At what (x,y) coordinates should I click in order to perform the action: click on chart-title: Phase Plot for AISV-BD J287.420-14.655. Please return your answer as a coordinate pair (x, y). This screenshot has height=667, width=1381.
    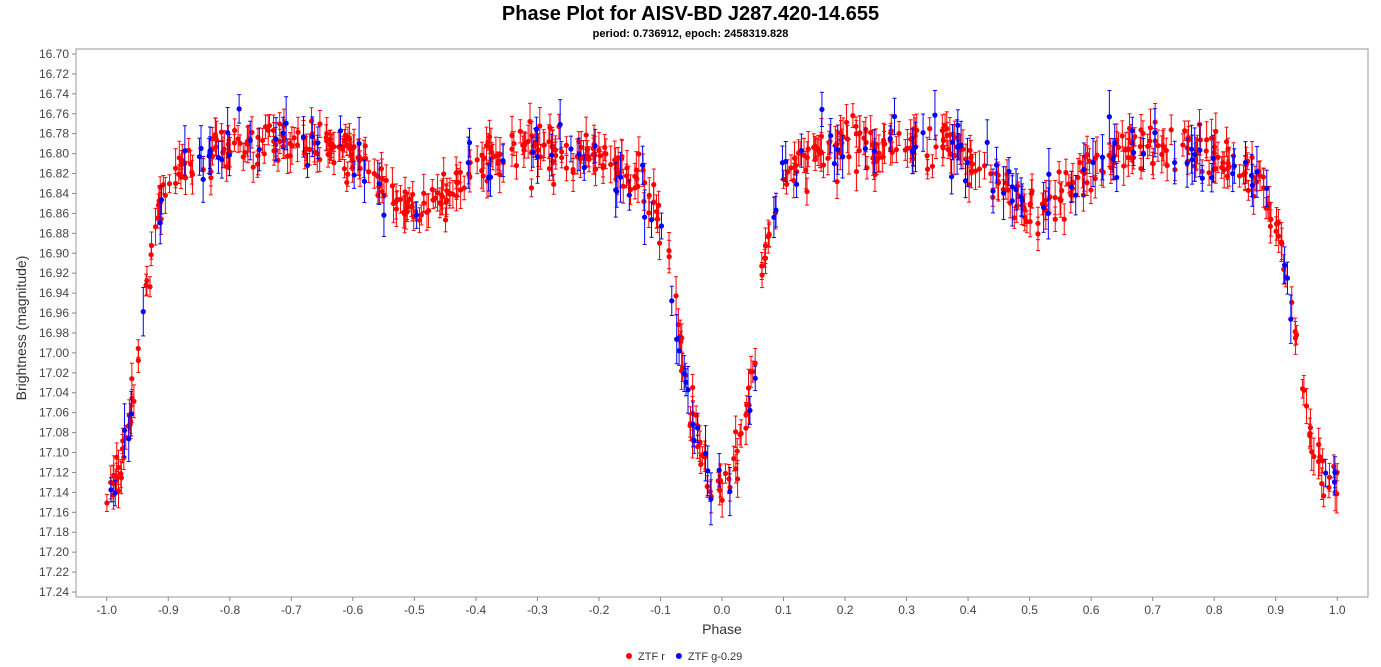
    Looking at the image, I should click on (690, 14).